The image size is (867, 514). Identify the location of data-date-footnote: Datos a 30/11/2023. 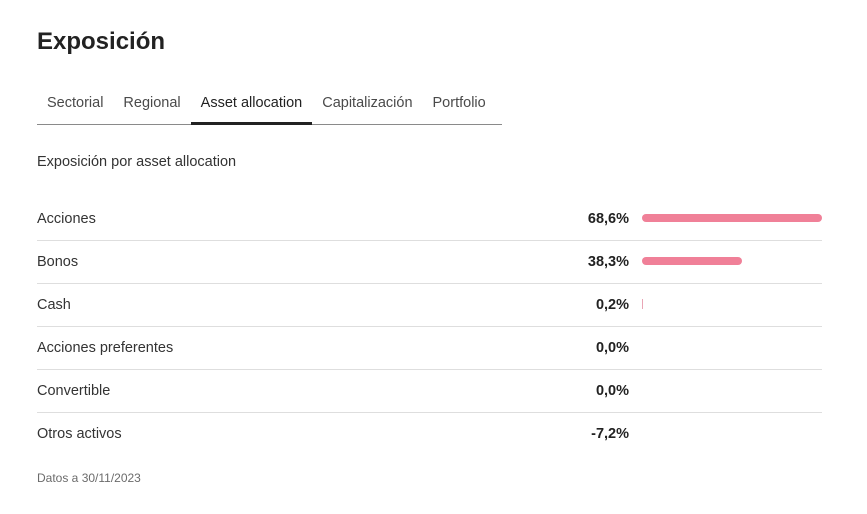
(89, 478).